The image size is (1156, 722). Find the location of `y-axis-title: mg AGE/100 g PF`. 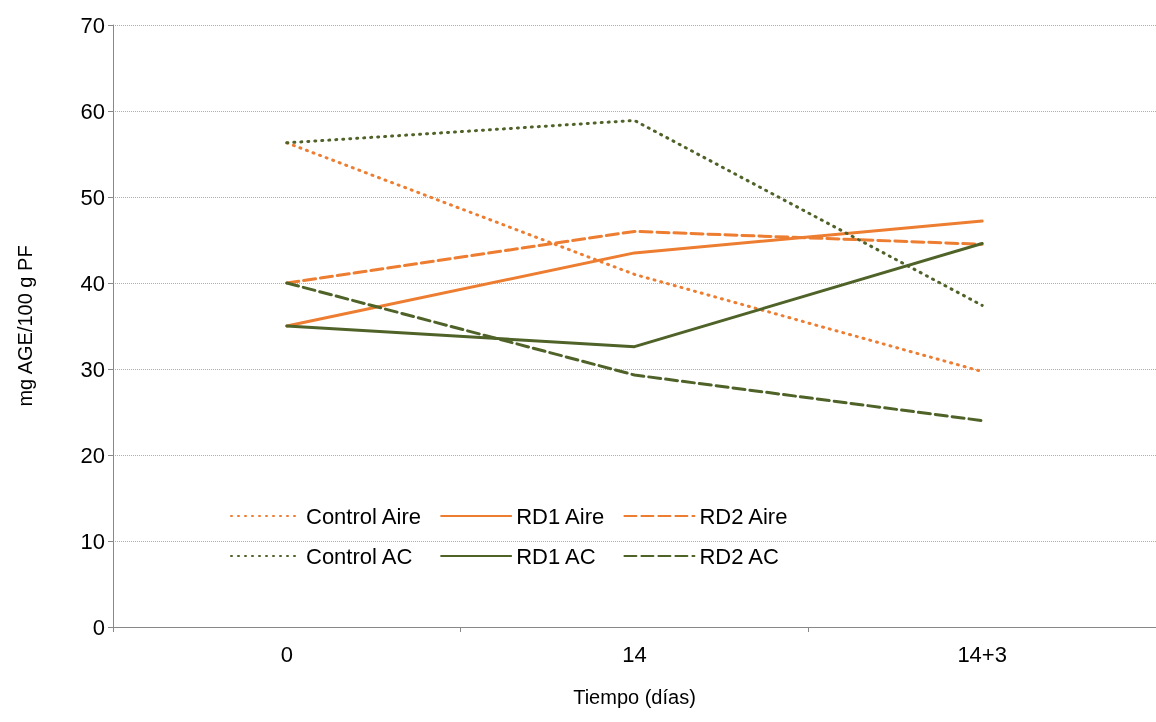

y-axis-title: mg AGE/100 g PF is located at coordinates (25, 326).